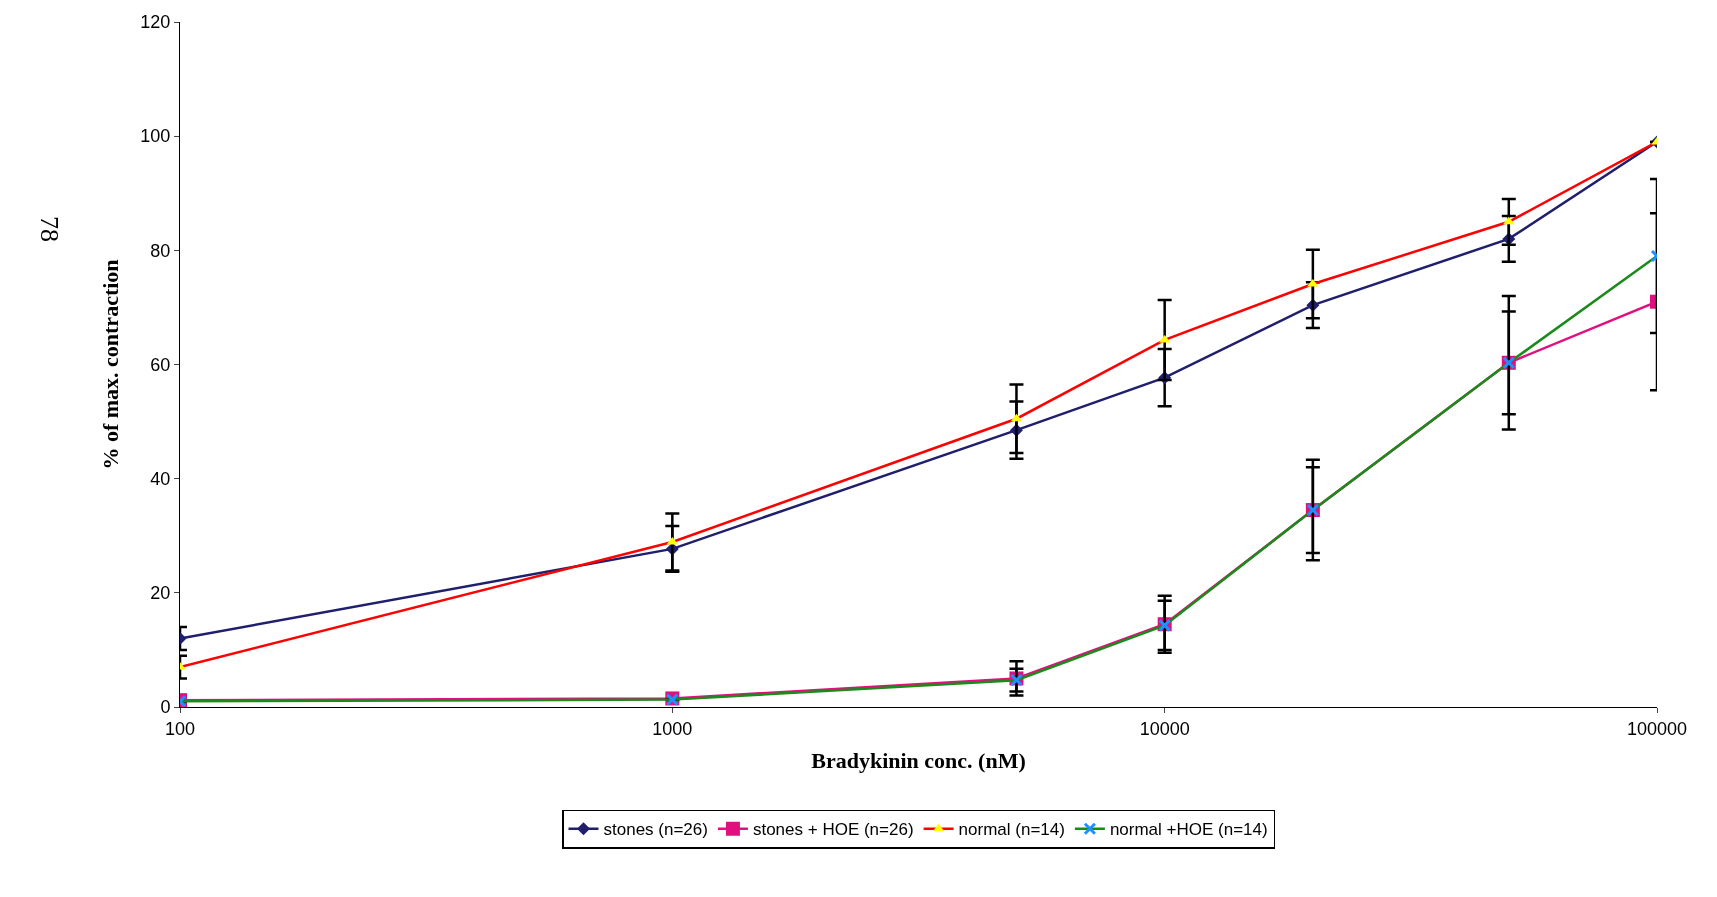  Describe the element at coordinates (833, 830) in the screenshot. I see `legend-label: stones + HOE (n=26)` at that location.